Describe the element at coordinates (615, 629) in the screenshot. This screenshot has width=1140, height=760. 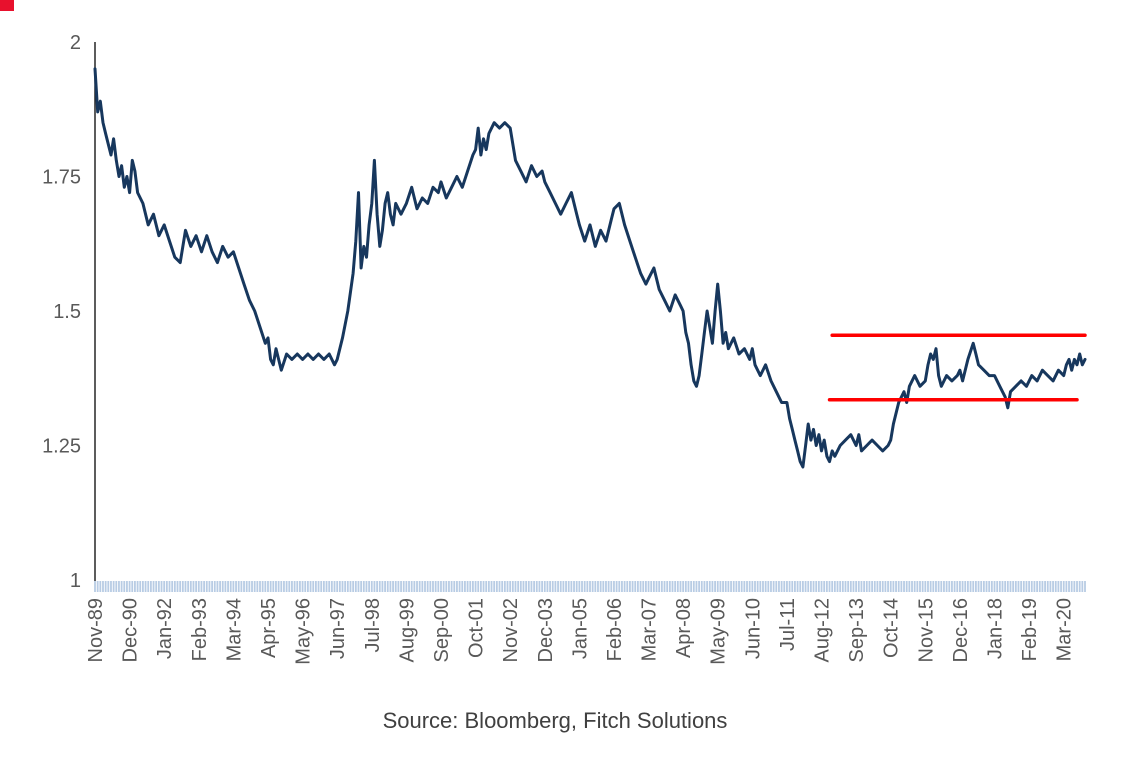
I see `x-tick-label: Feb-06` at that location.